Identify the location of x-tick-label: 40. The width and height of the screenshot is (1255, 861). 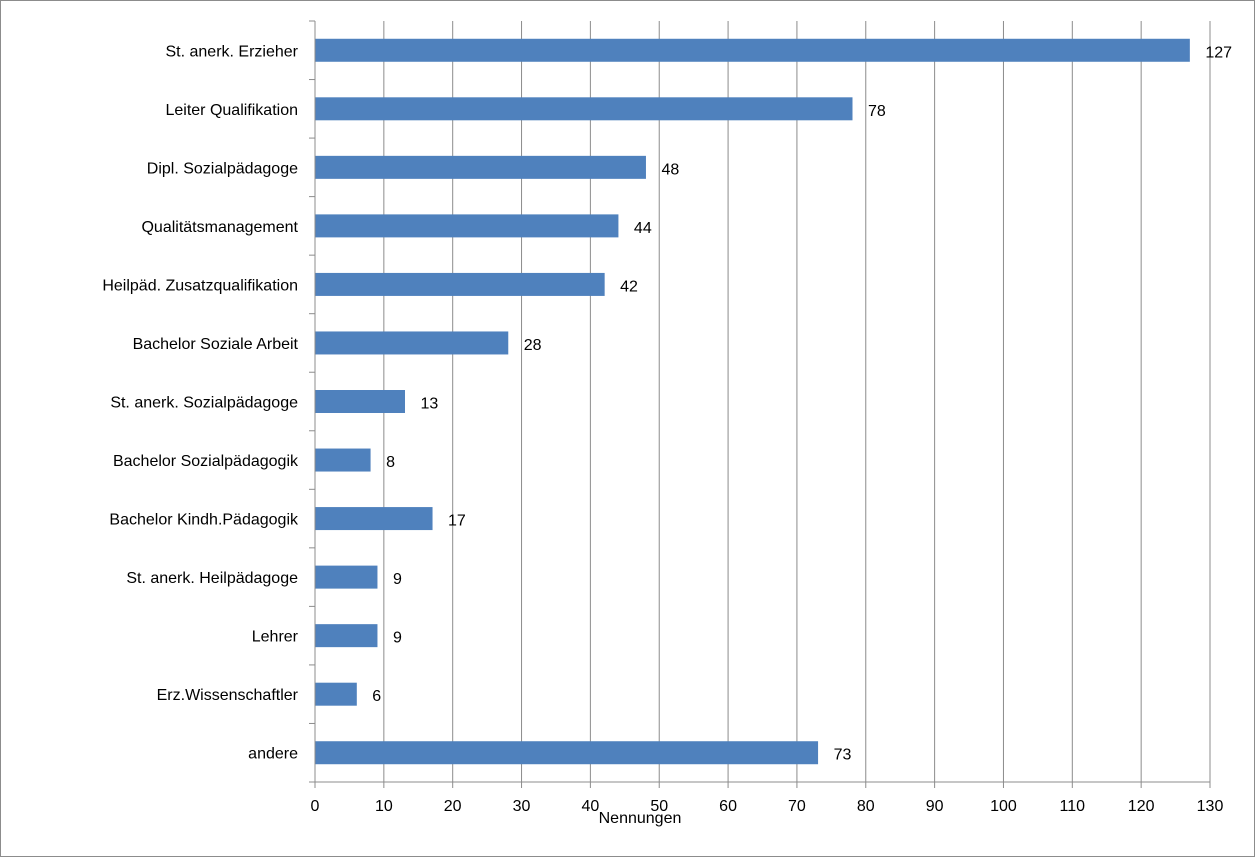
(590, 806).